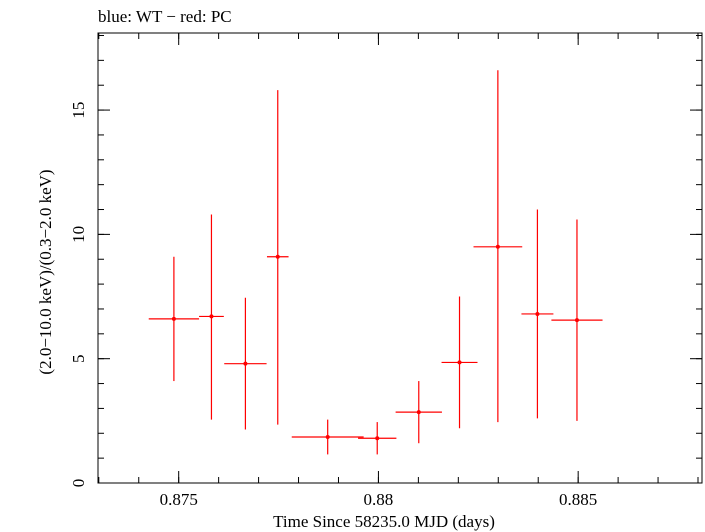  I want to click on x-axis-label: Time Since 58235.0 MJD (days), so click(384, 521).